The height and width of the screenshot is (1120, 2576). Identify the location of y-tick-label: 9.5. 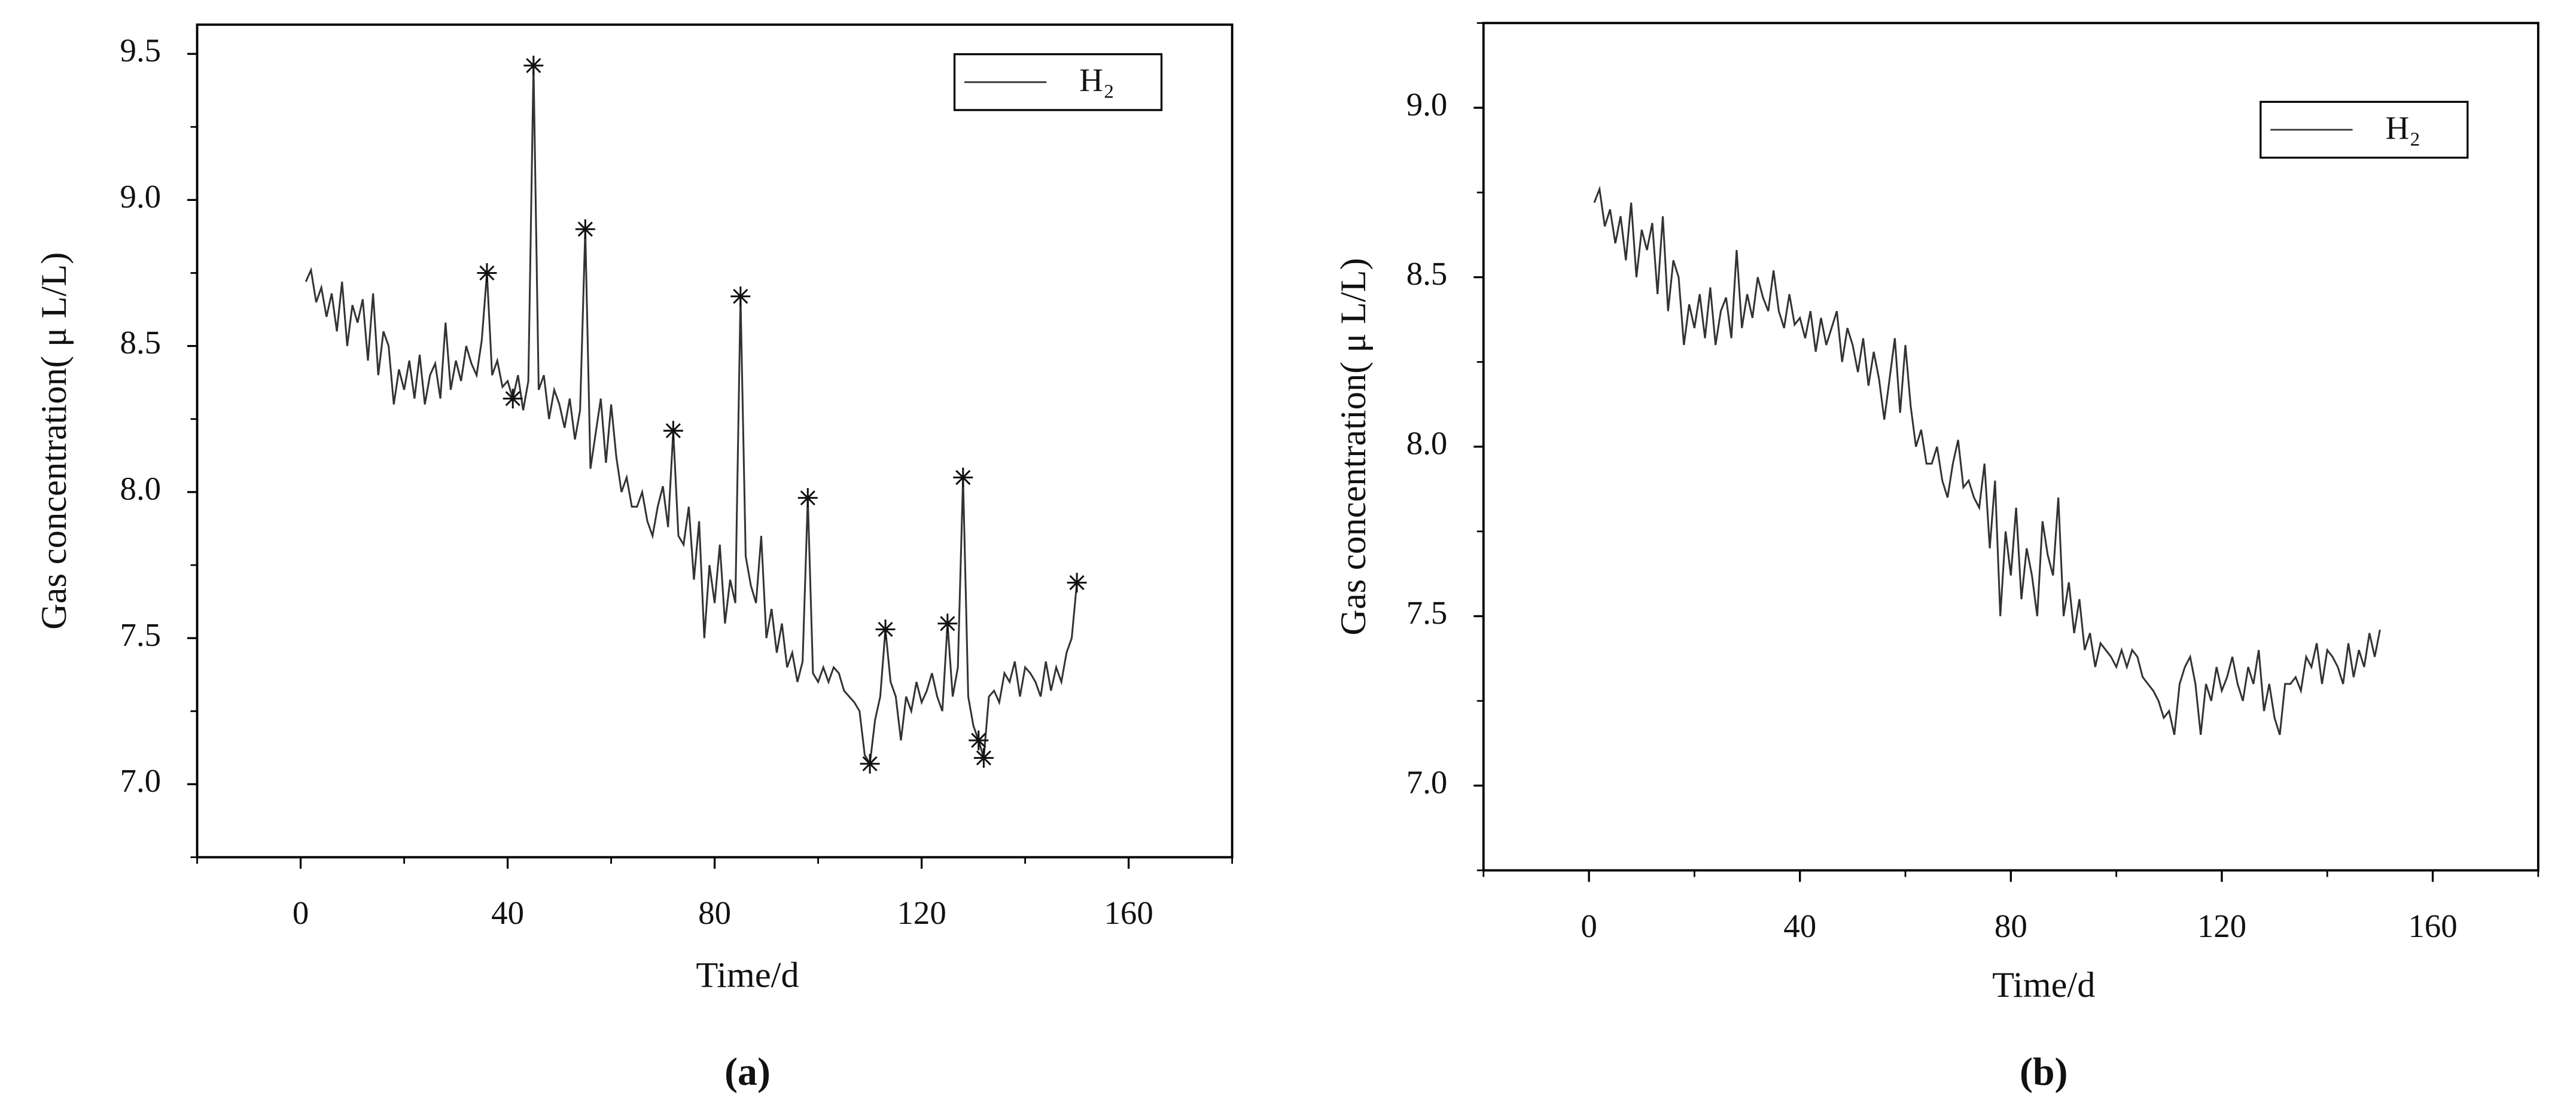
(140, 51).